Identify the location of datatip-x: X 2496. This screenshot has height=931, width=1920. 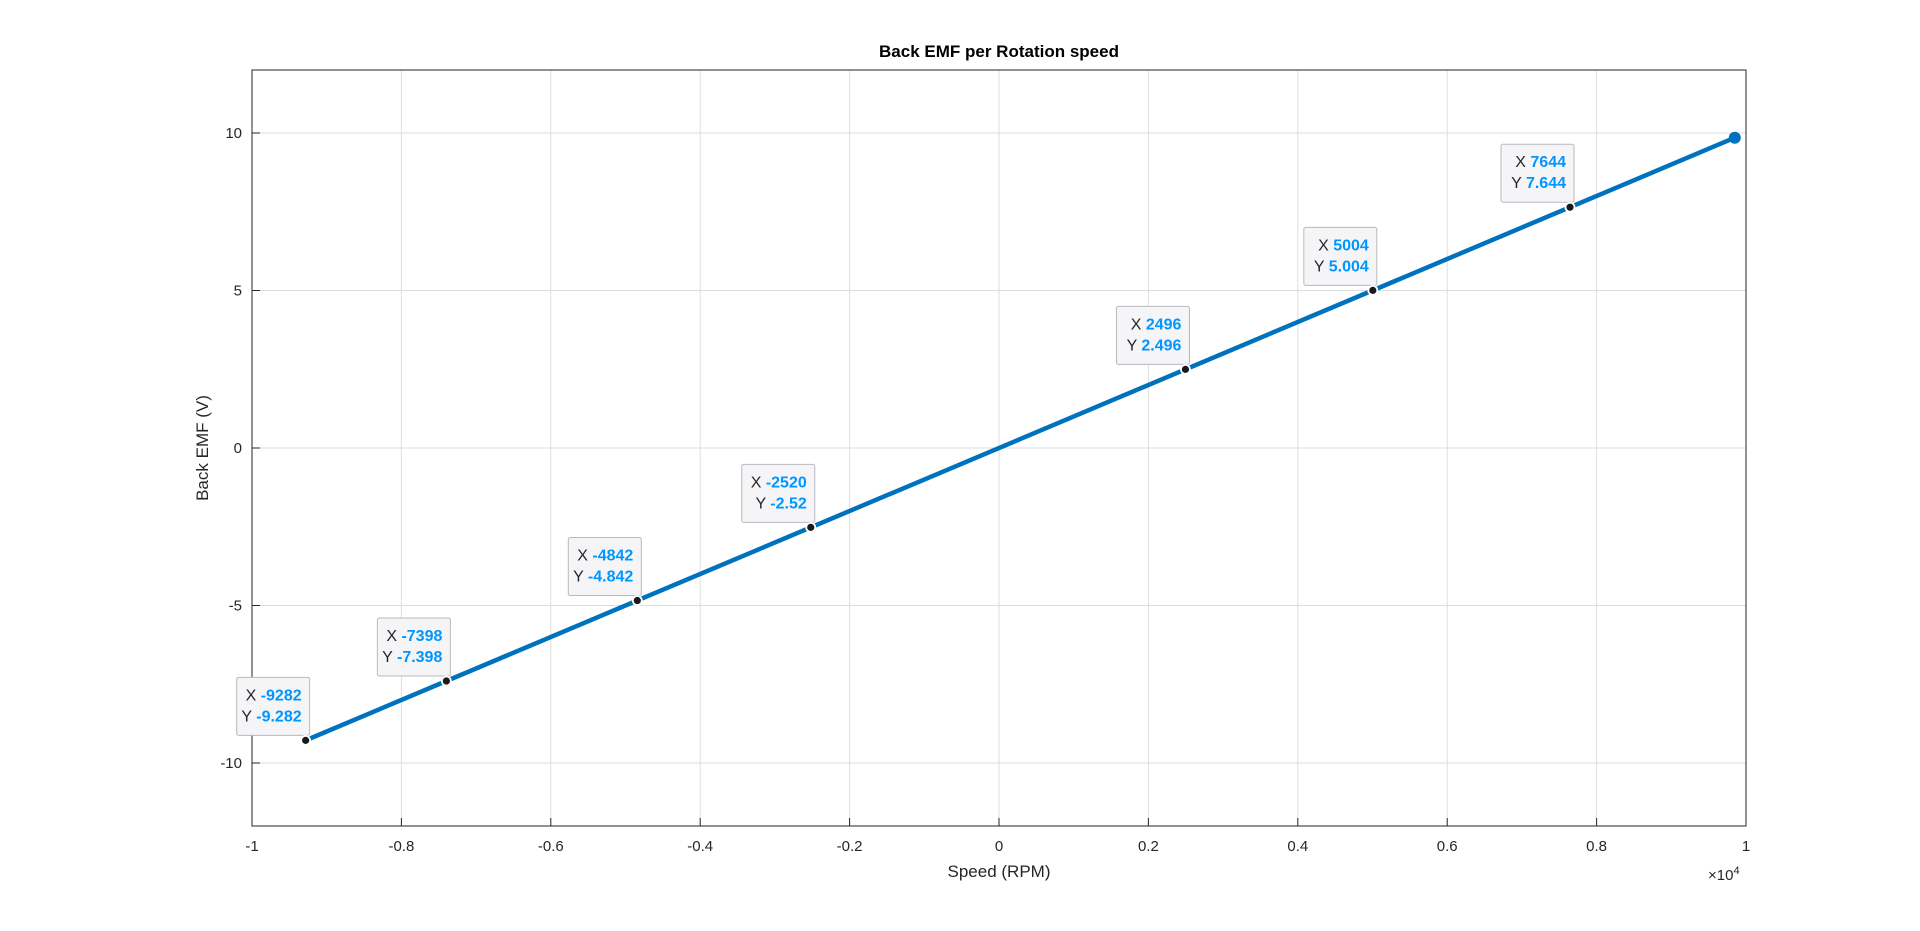
(1156, 324).